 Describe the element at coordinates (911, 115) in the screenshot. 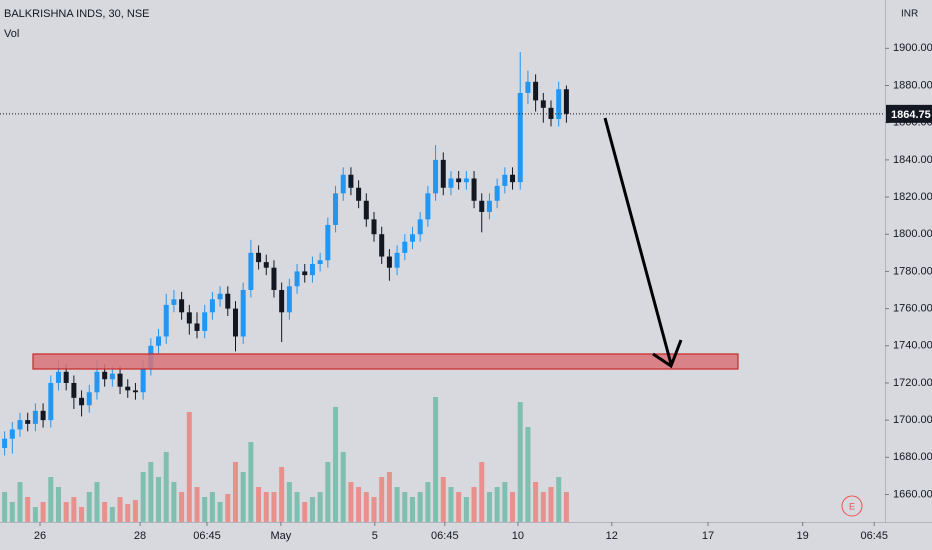

I see `last-price-label: 1864.75` at that location.